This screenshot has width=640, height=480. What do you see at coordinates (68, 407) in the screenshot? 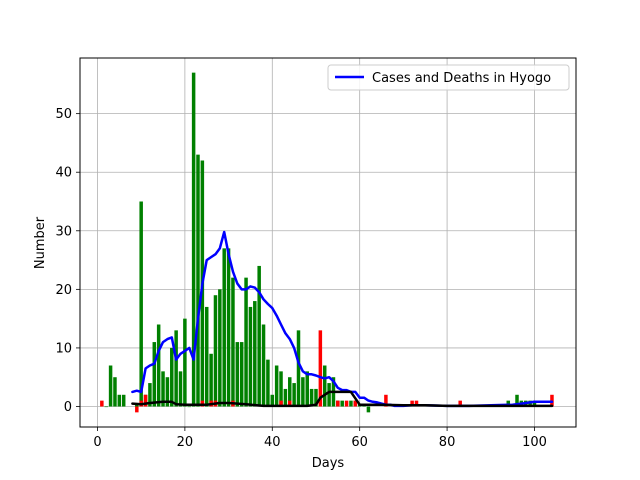
I see `y-tick-label: 0` at bounding box center [68, 407].